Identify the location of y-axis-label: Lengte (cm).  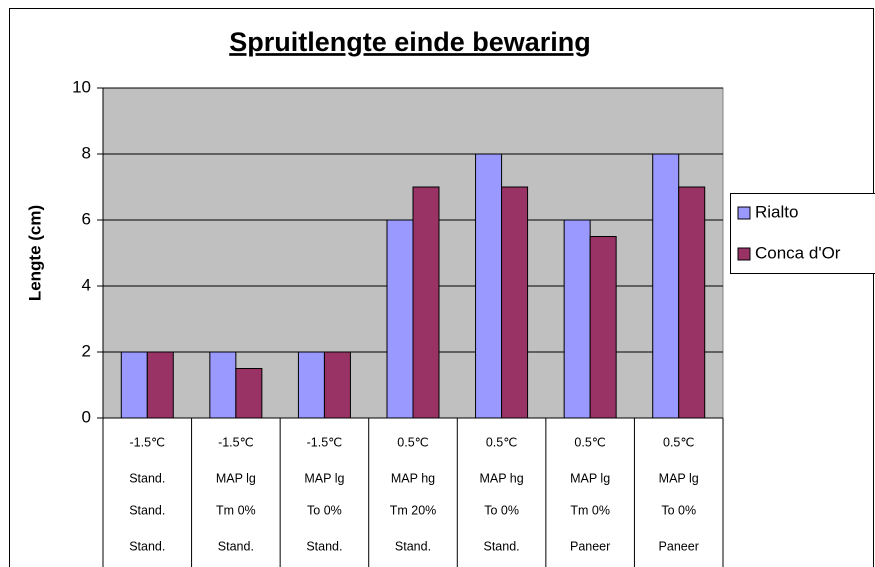
(34, 253).